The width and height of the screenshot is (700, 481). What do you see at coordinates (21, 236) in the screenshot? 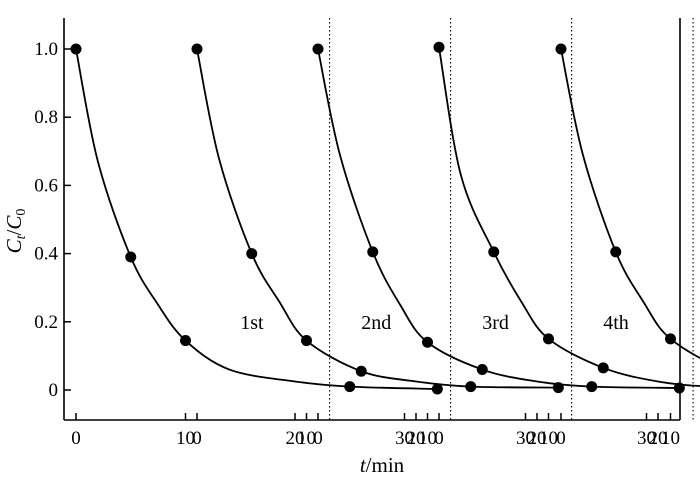
I see `y-axis-title-part: t` at bounding box center [21, 236].